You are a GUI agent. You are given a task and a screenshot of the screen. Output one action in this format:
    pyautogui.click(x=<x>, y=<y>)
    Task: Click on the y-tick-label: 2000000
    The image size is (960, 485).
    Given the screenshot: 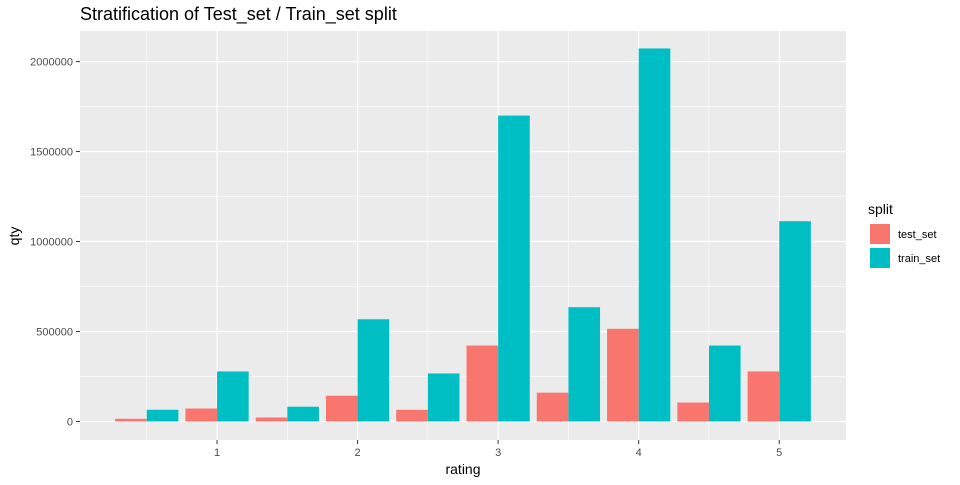 What is the action you would take?
    pyautogui.click(x=51, y=63)
    